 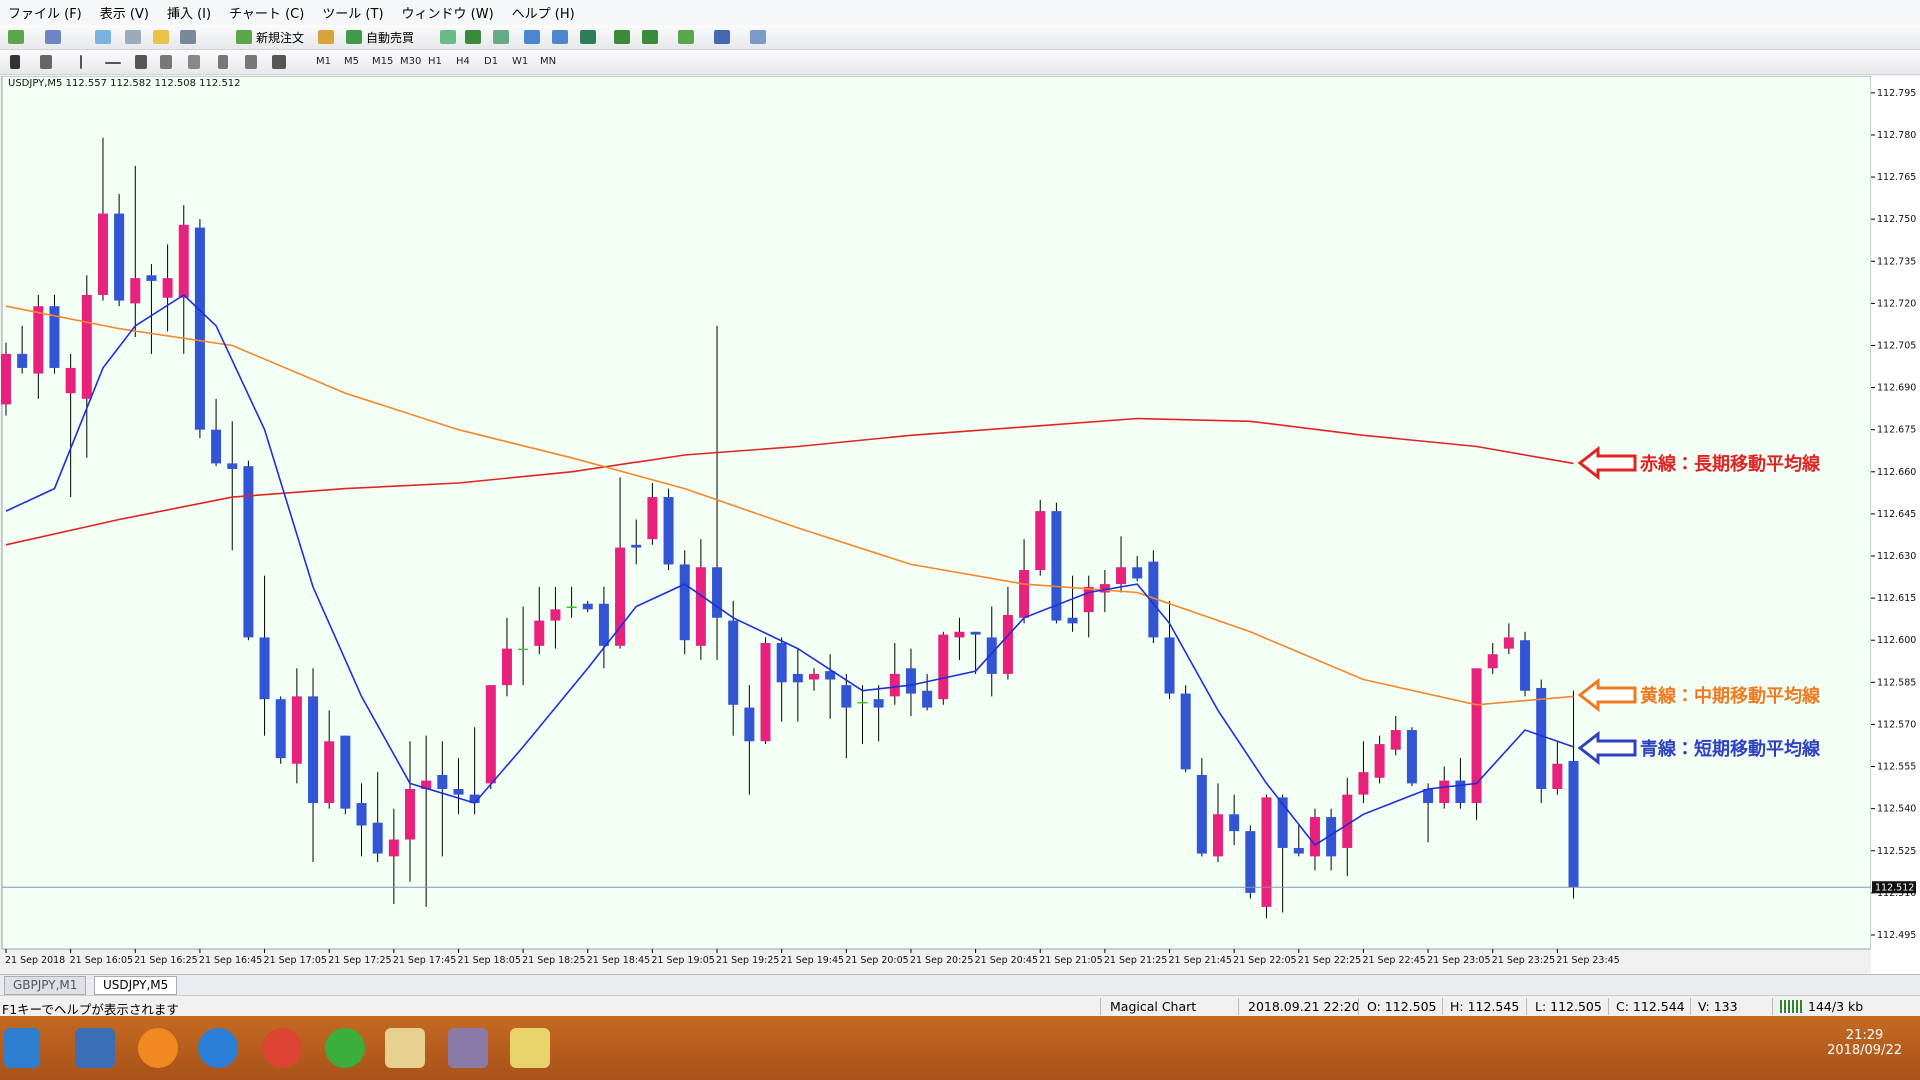 I want to click on start-button, so click(x=22, y=1048).